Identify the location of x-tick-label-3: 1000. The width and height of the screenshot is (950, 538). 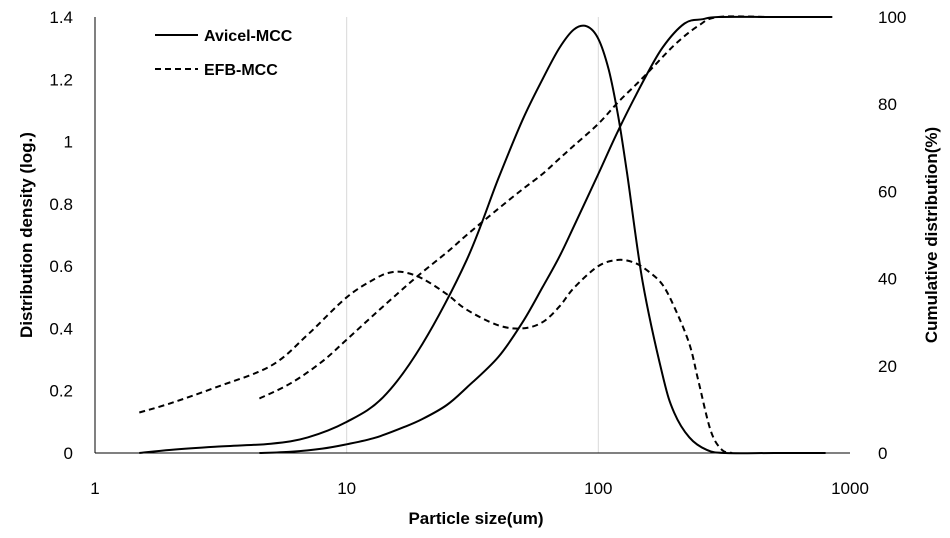
(850, 488).